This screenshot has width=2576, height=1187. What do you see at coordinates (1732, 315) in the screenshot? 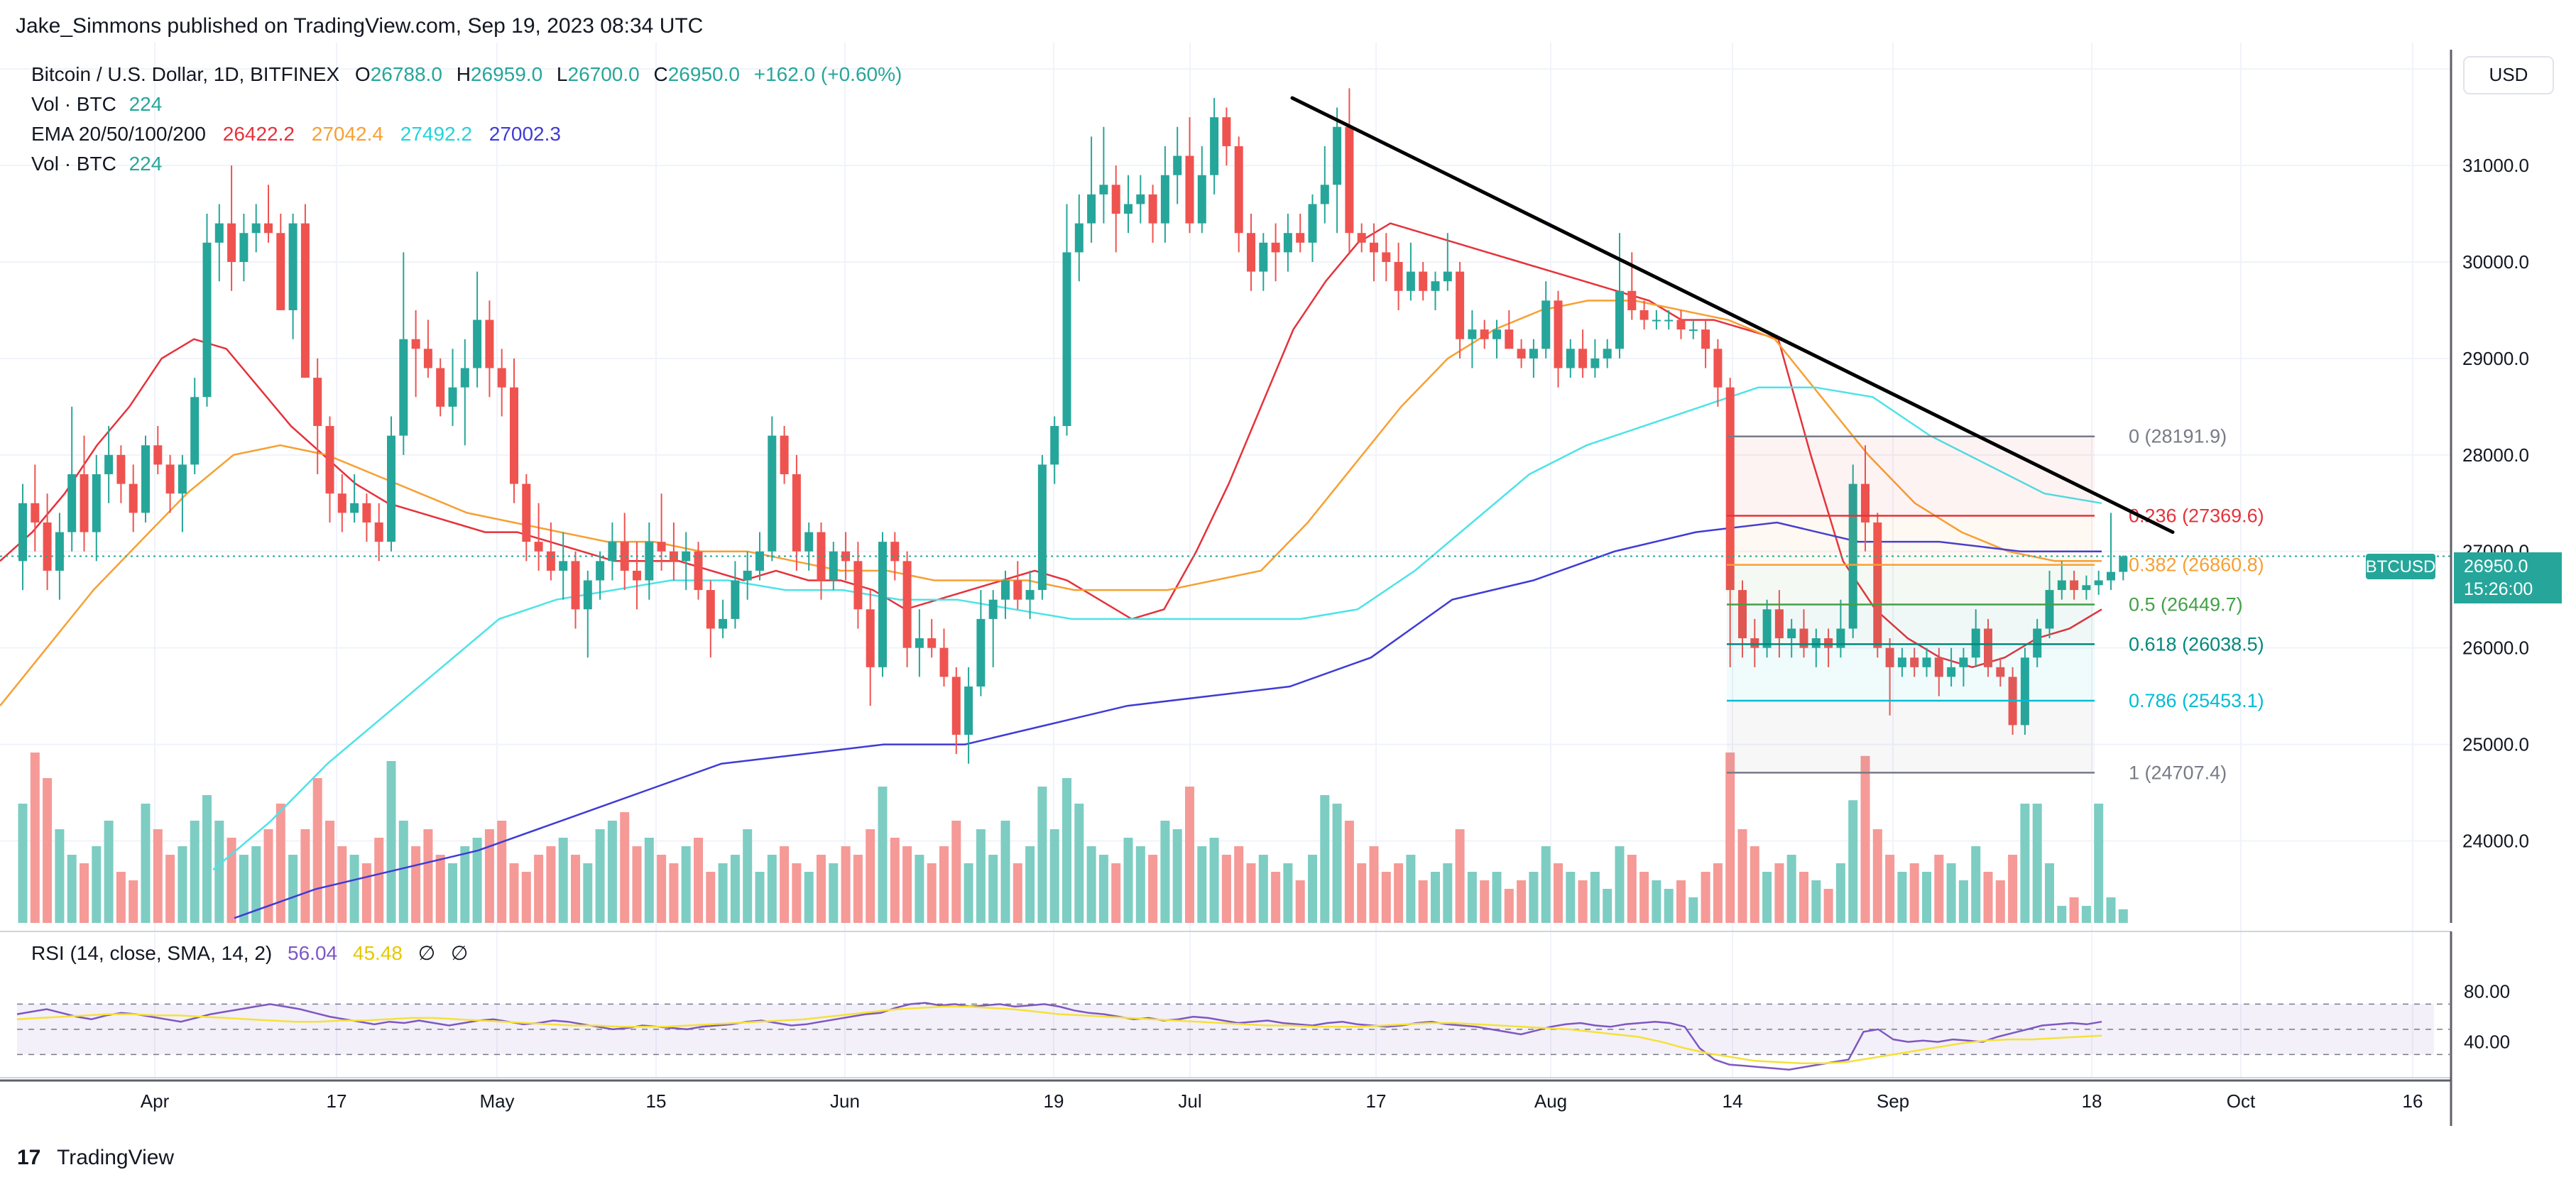
I see `trendline` at bounding box center [1732, 315].